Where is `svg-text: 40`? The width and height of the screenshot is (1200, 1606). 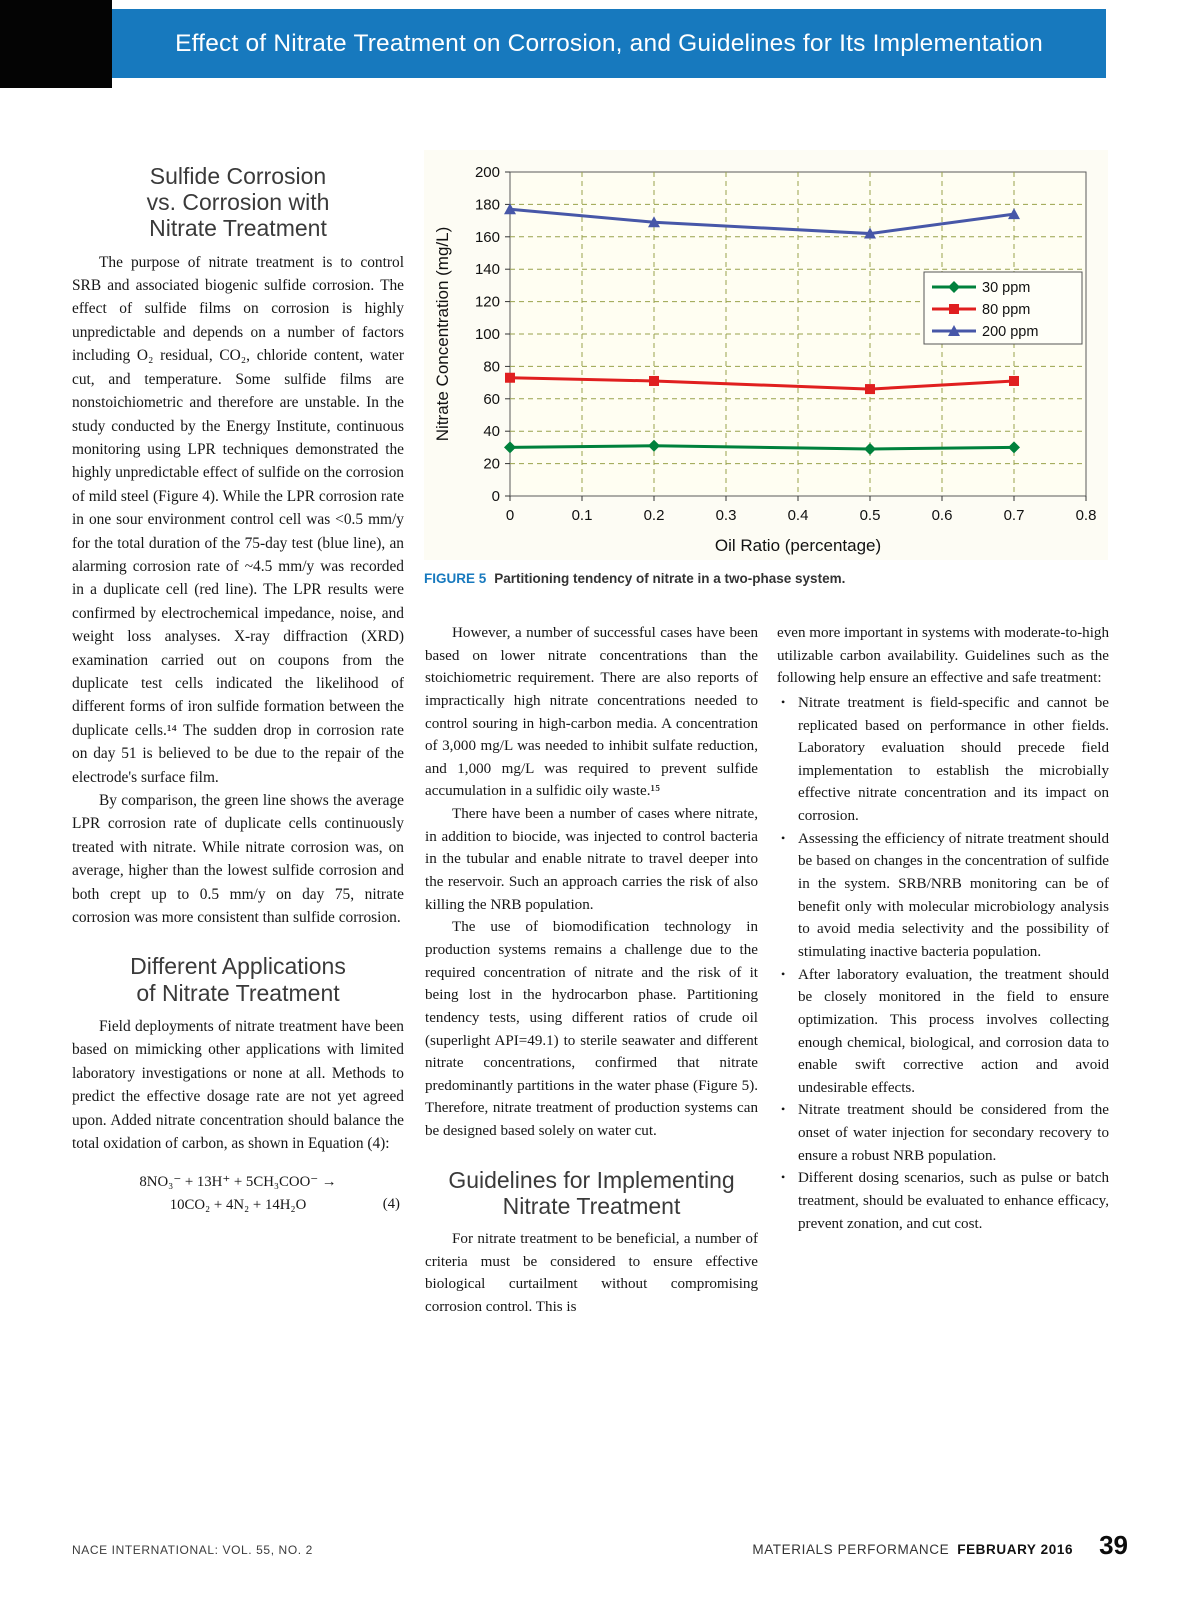
svg-text: 40 is located at coordinates (491, 431).